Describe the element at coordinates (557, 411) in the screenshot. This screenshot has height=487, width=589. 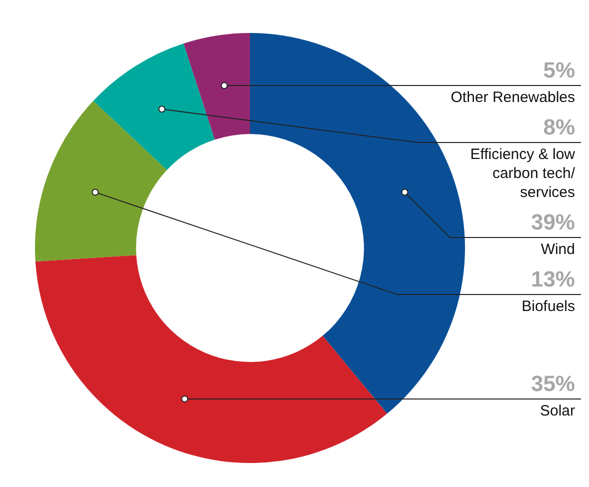
I see `slice-label: Solar` at that location.